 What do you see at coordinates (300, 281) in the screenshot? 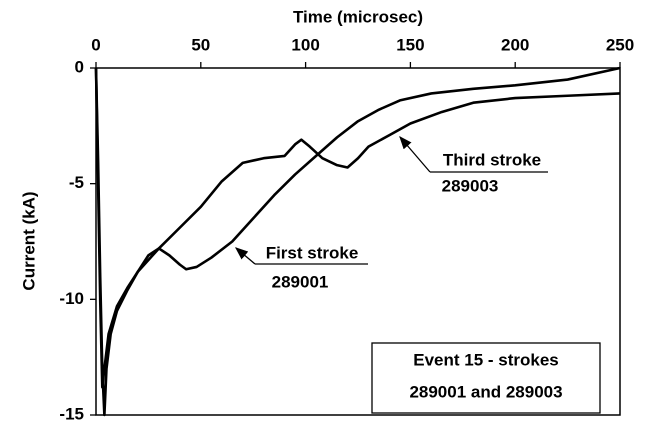
I see `series-id: 289001` at bounding box center [300, 281].